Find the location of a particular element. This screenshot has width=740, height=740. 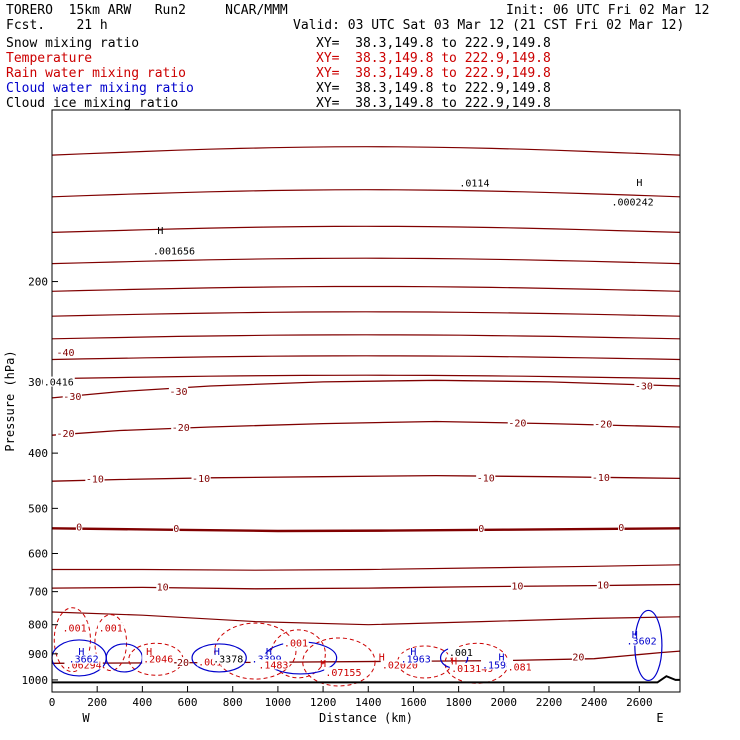

y-tick-label: 600 is located at coordinates (38, 553).